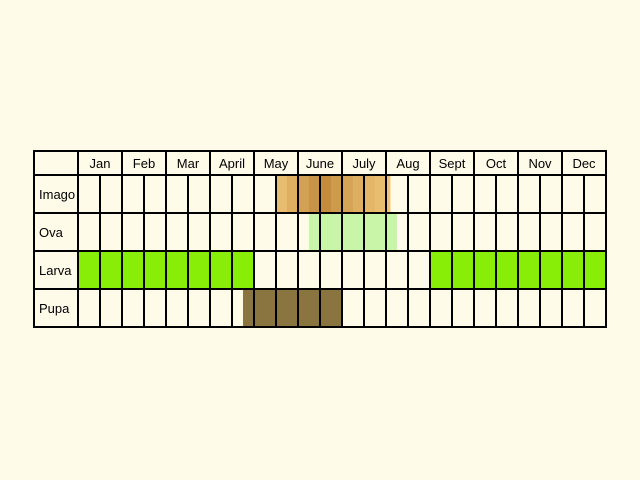 The height and width of the screenshot is (480, 640). I want to click on stage-label-larva: Larva, so click(55, 270).